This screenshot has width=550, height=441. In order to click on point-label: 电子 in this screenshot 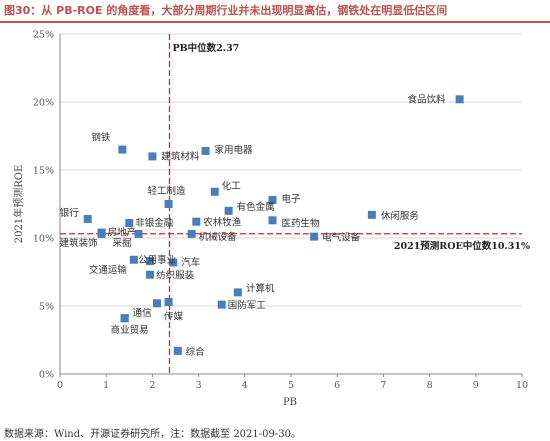, I will do `click(292, 199)`.